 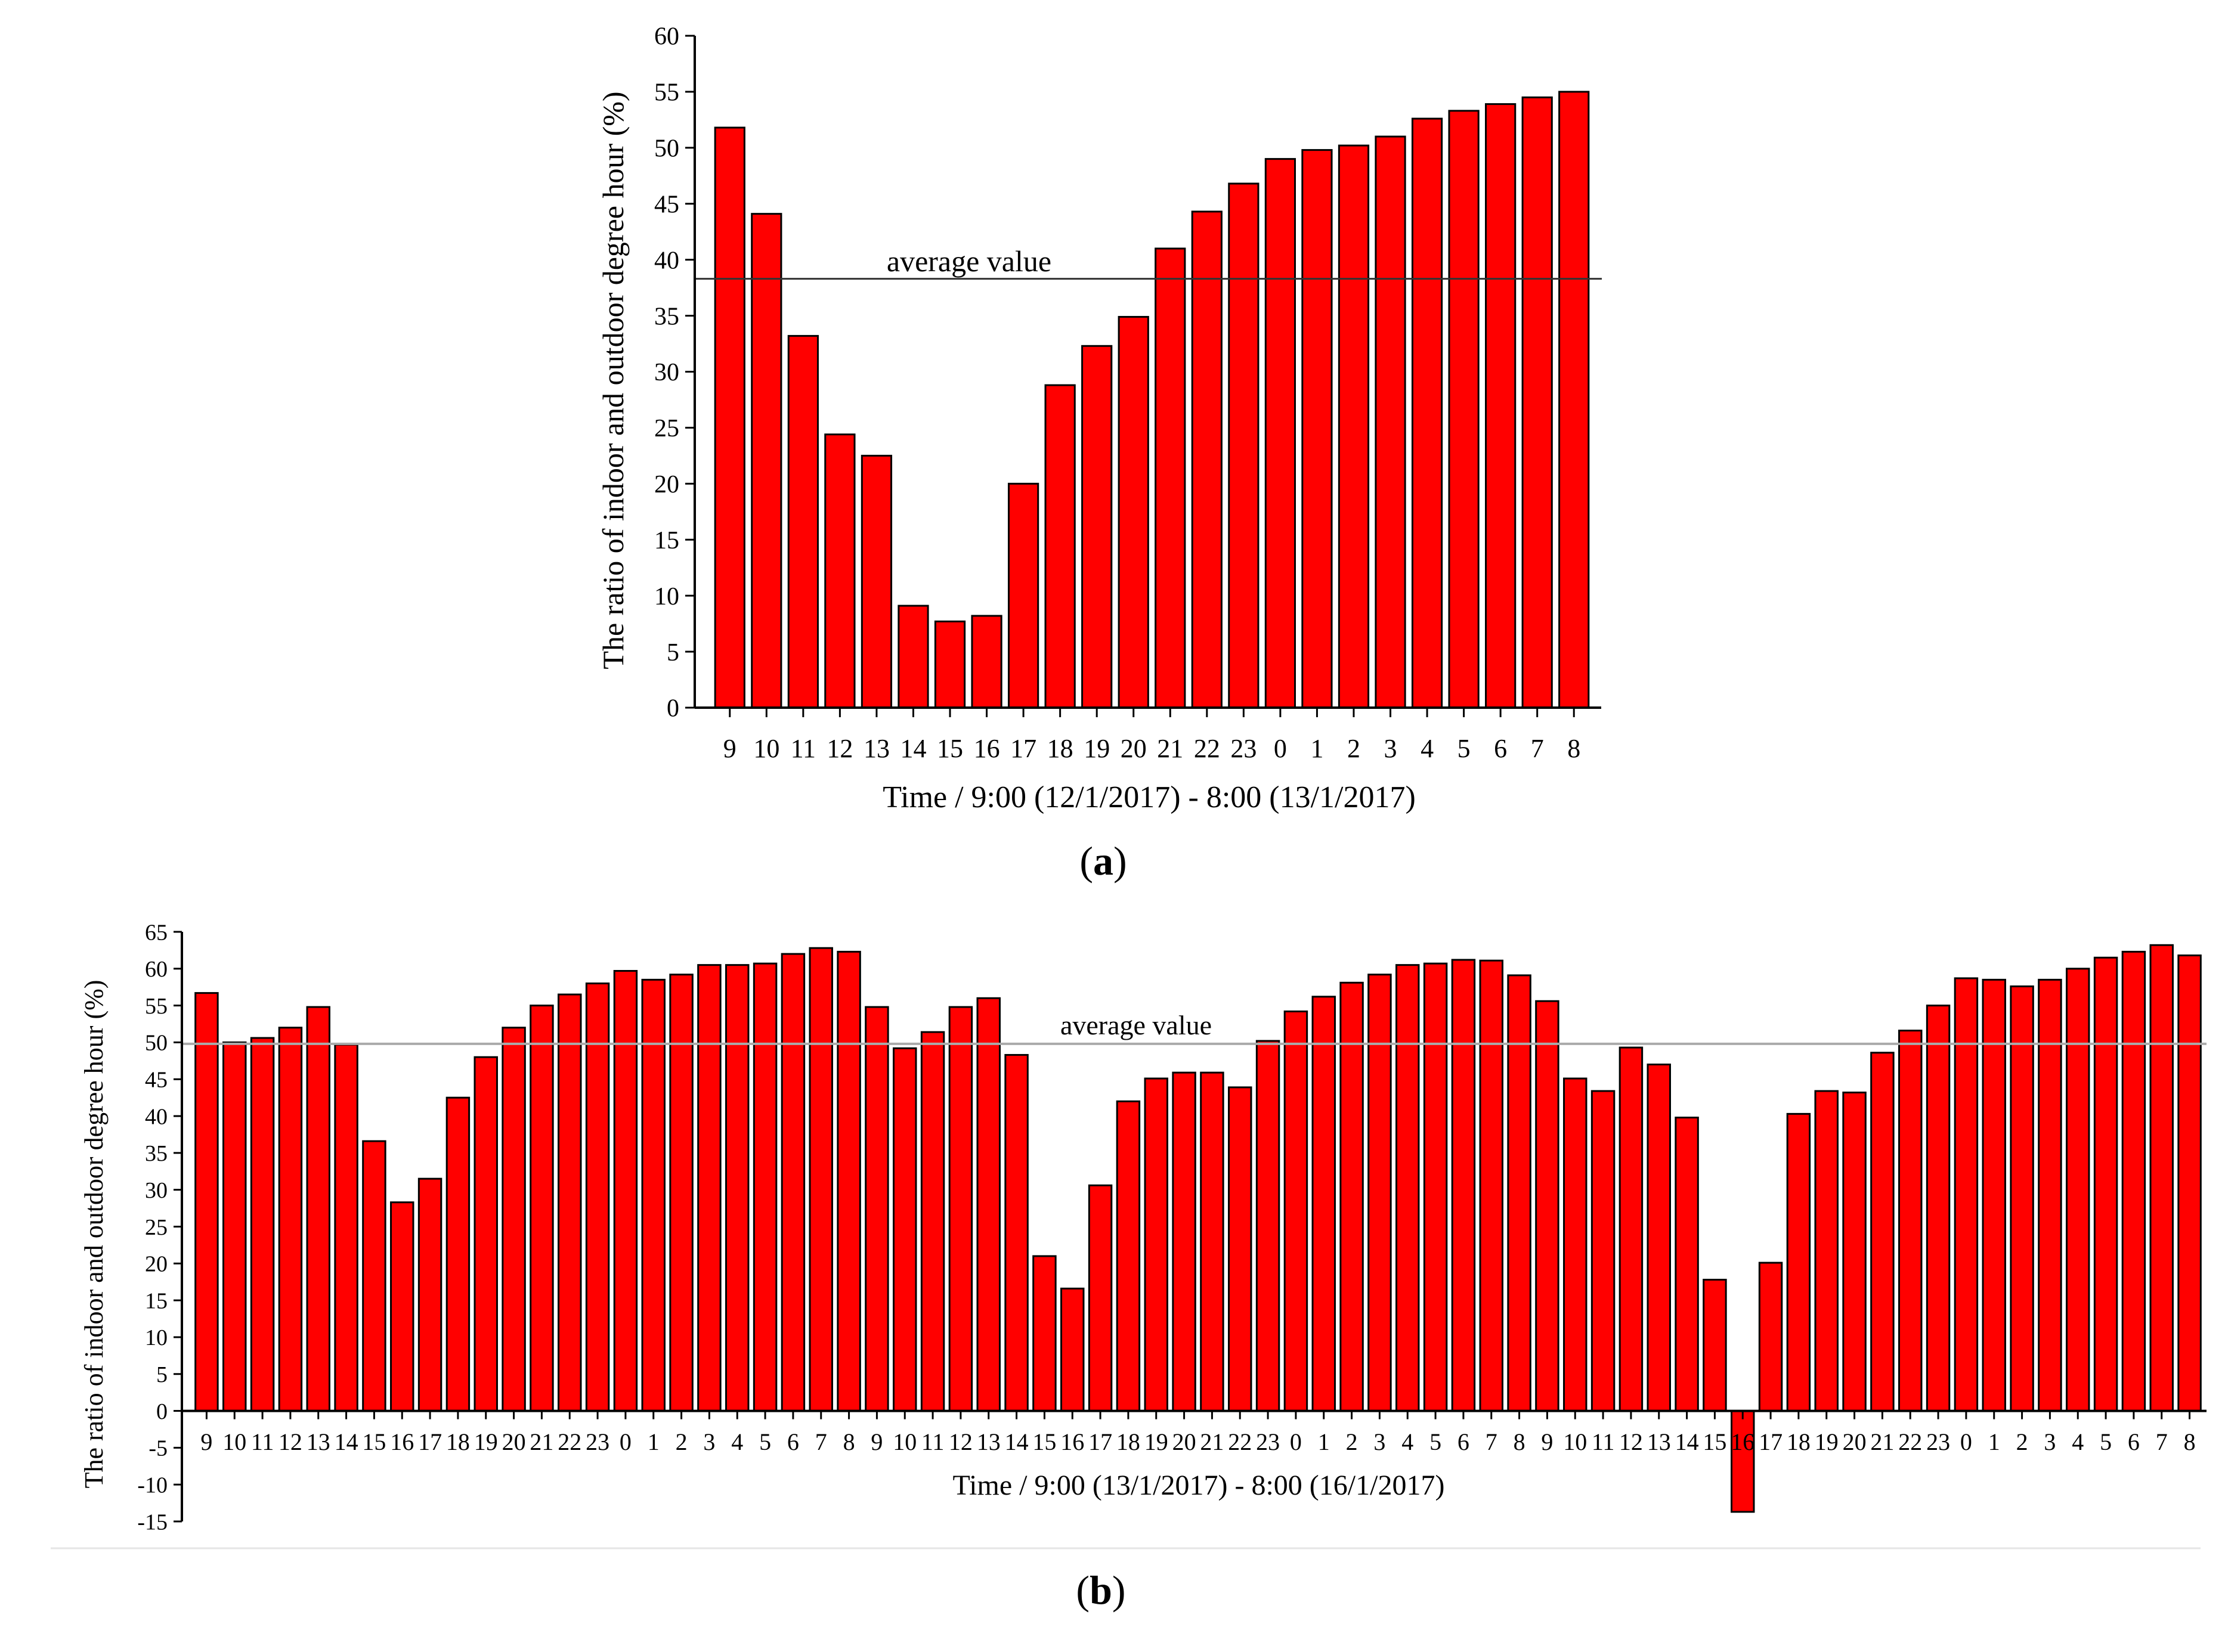 I want to click on b-x-tick-label-70: 7, so click(x=2162, y=1441).